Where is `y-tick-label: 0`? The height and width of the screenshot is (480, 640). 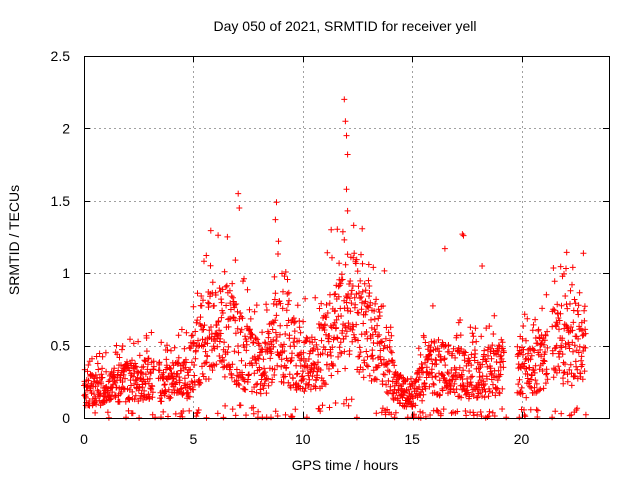 y-tick-label: 0 is located at coordinates (66, 418).